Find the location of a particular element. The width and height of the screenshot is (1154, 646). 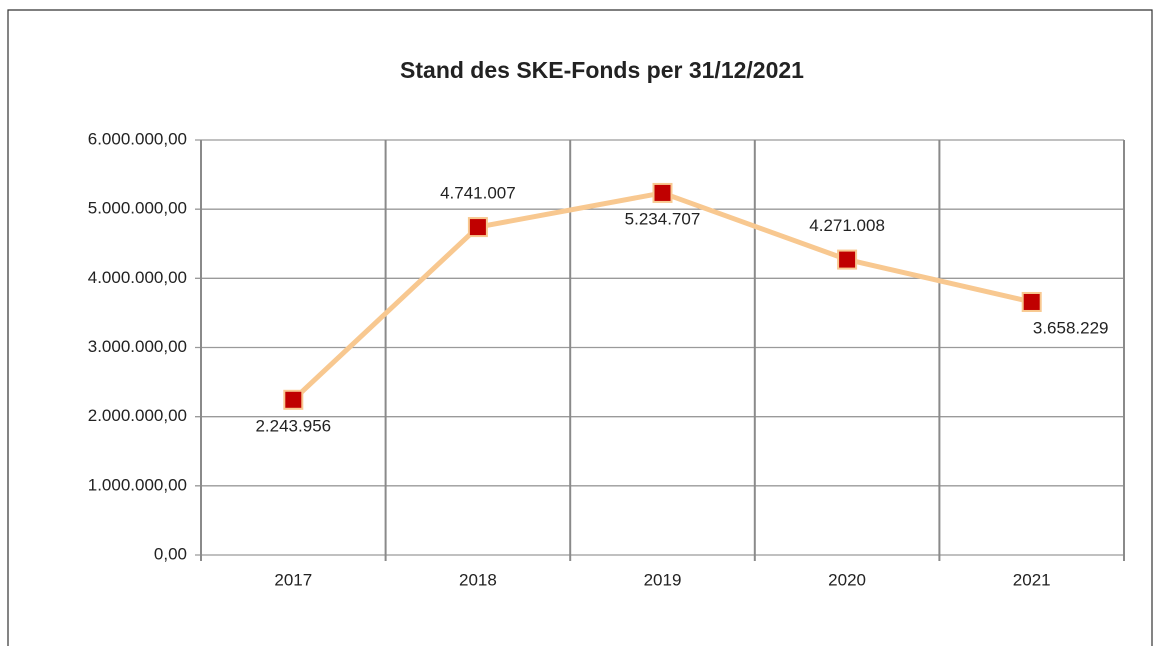

x-tick-label: 2021 is located at coordinates (1032, 579).